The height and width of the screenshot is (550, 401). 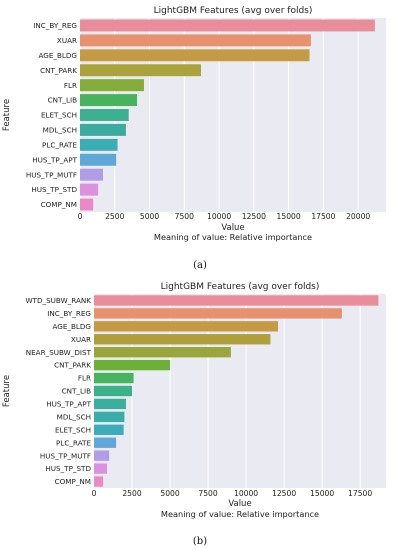 I want to click on chart-0-bar-xuar, so click(x=195, y=40).